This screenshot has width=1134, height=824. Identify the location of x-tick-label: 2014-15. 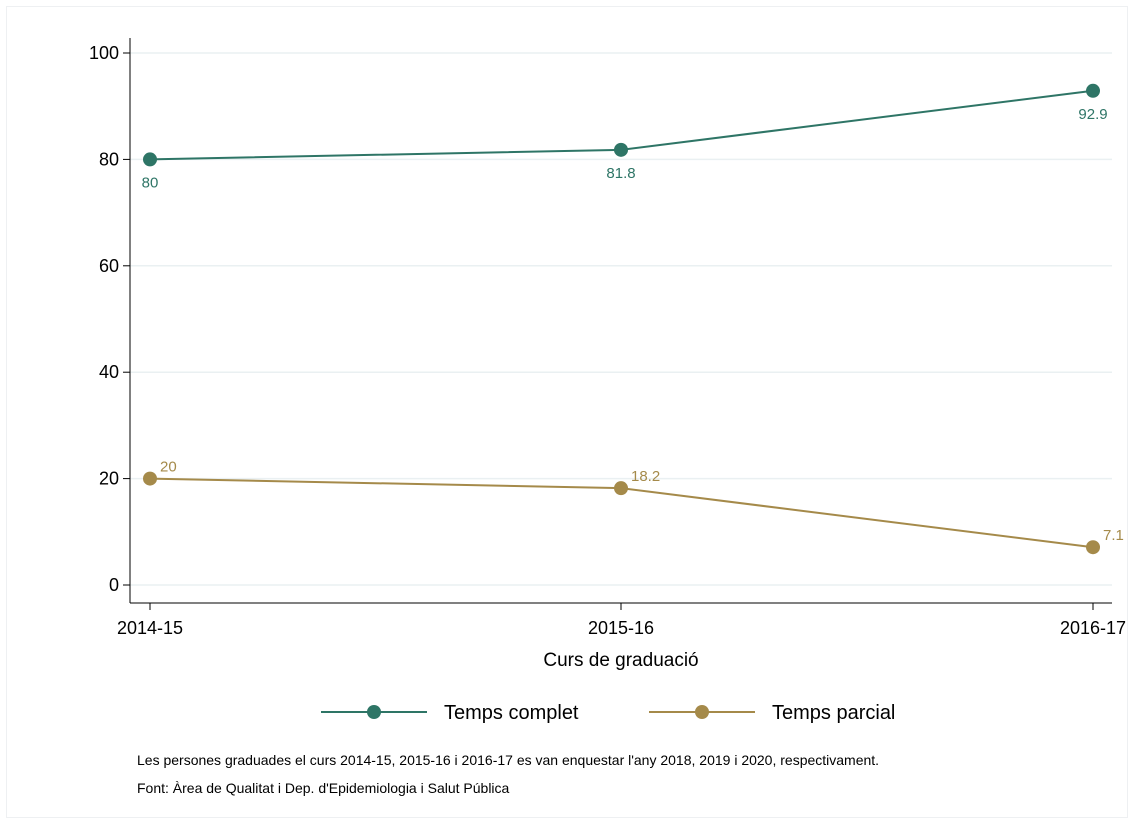
(150, 628).